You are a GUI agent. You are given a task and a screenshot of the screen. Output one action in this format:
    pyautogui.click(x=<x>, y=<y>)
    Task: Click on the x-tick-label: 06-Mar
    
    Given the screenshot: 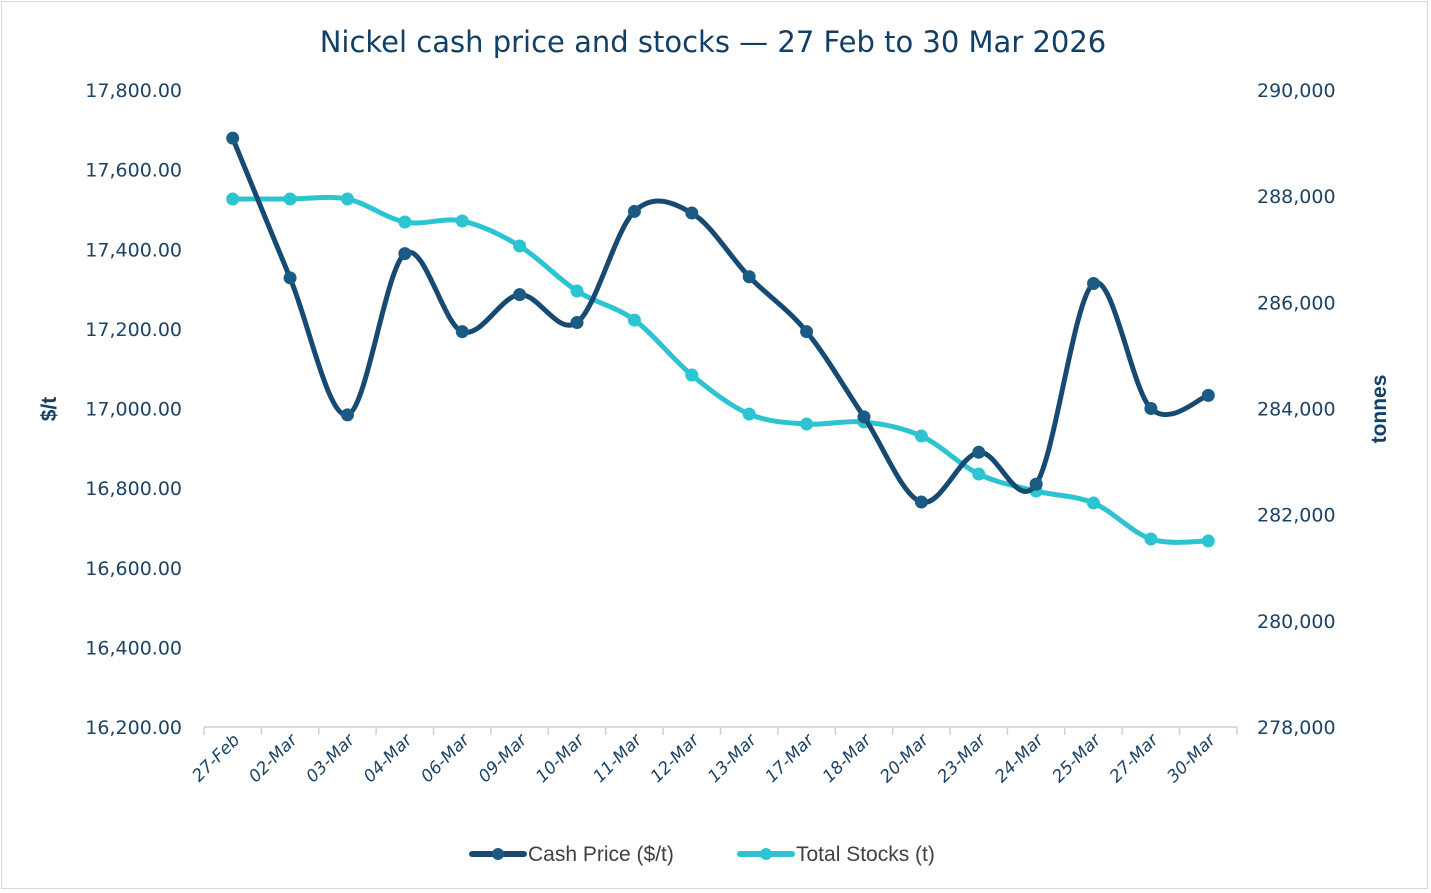 What is the action you would take?
    pyautogui.click(x=445, y=758)
    